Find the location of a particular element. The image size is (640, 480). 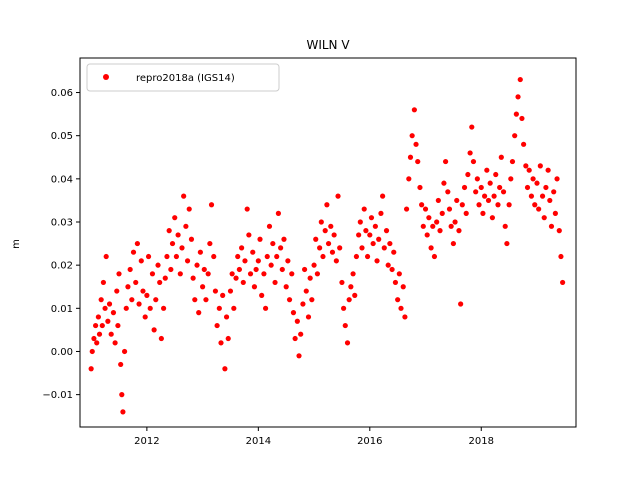

y-tick-label: 0.02 is located at coordinates (62, 266).